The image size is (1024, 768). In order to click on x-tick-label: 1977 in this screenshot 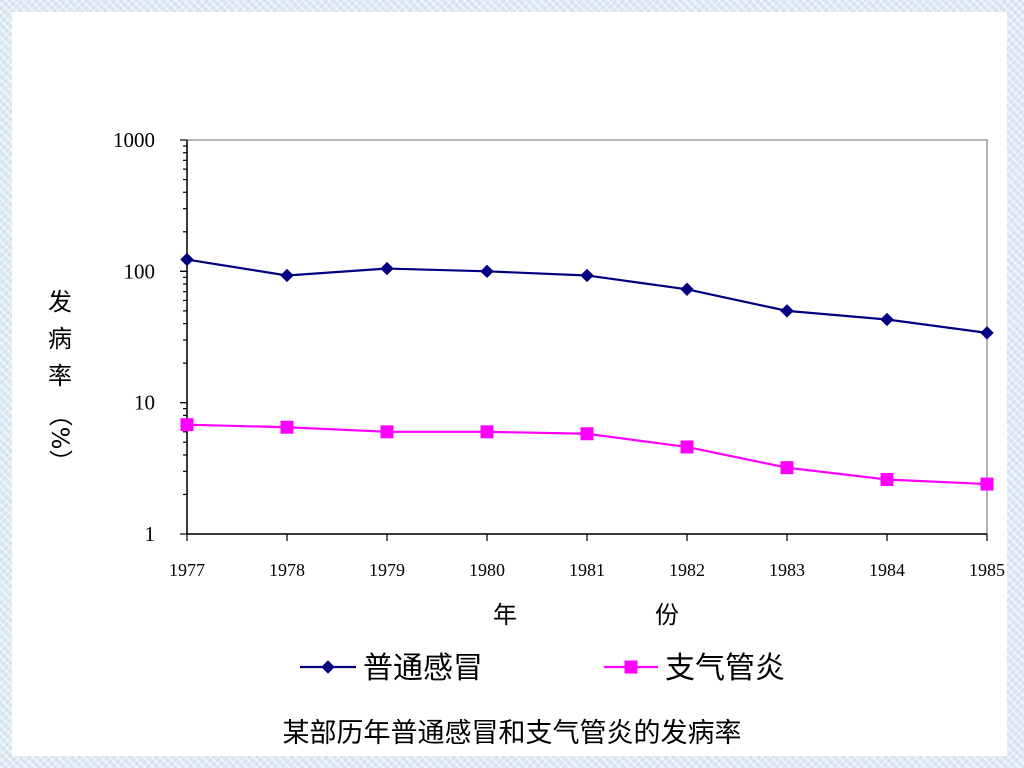, I will do `click(187, 570)`.